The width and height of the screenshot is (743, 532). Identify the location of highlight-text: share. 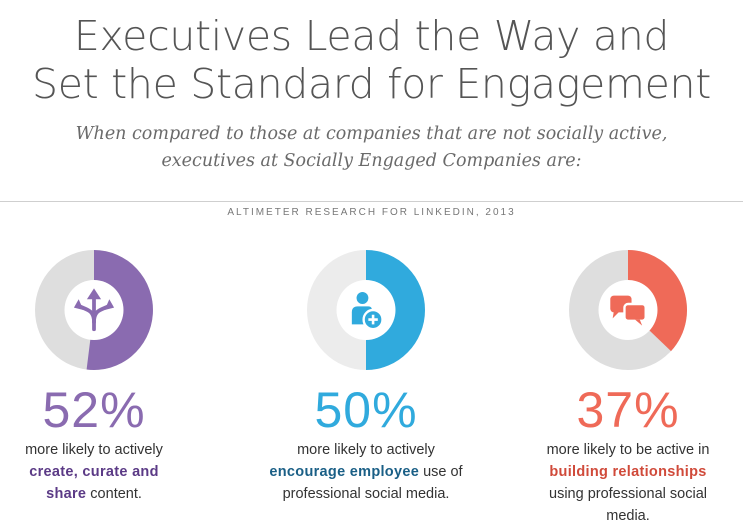
(66, 494).